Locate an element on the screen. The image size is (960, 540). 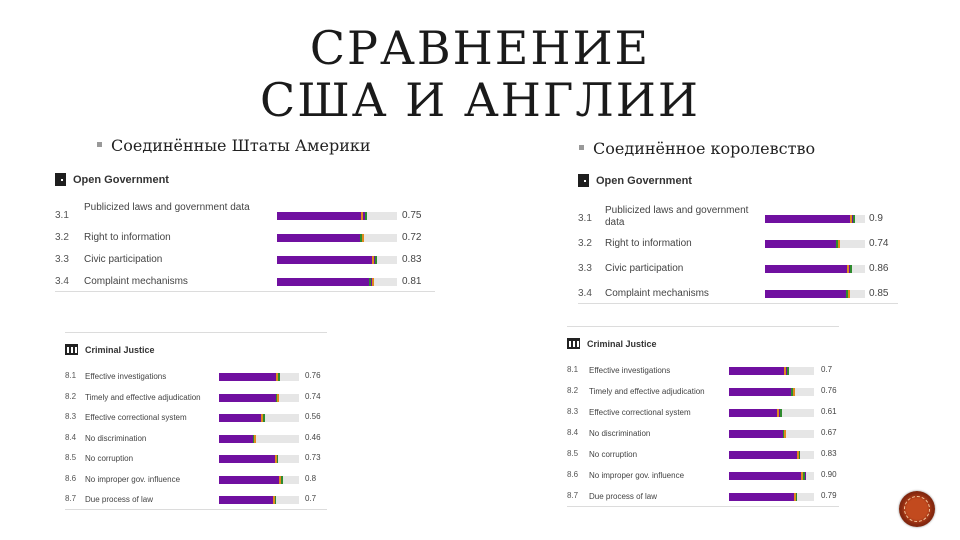
category-label: No corruption is located at coordinates (613, 454).